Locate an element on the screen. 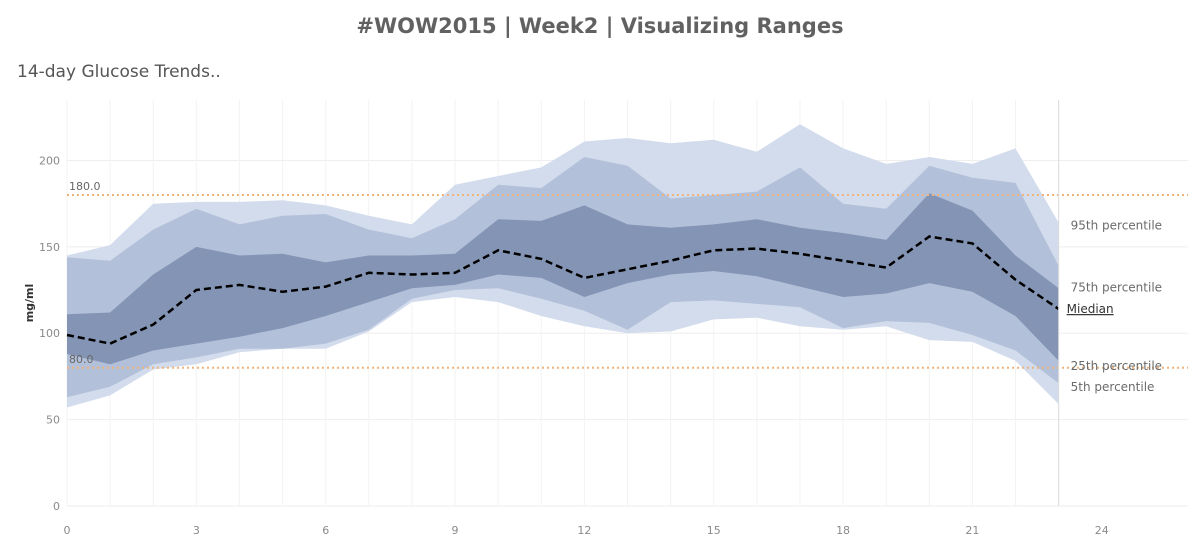 The image size is (1200, 553). series-label-5th-percentile: 5th percentile is located at coordinates (1113, 387).